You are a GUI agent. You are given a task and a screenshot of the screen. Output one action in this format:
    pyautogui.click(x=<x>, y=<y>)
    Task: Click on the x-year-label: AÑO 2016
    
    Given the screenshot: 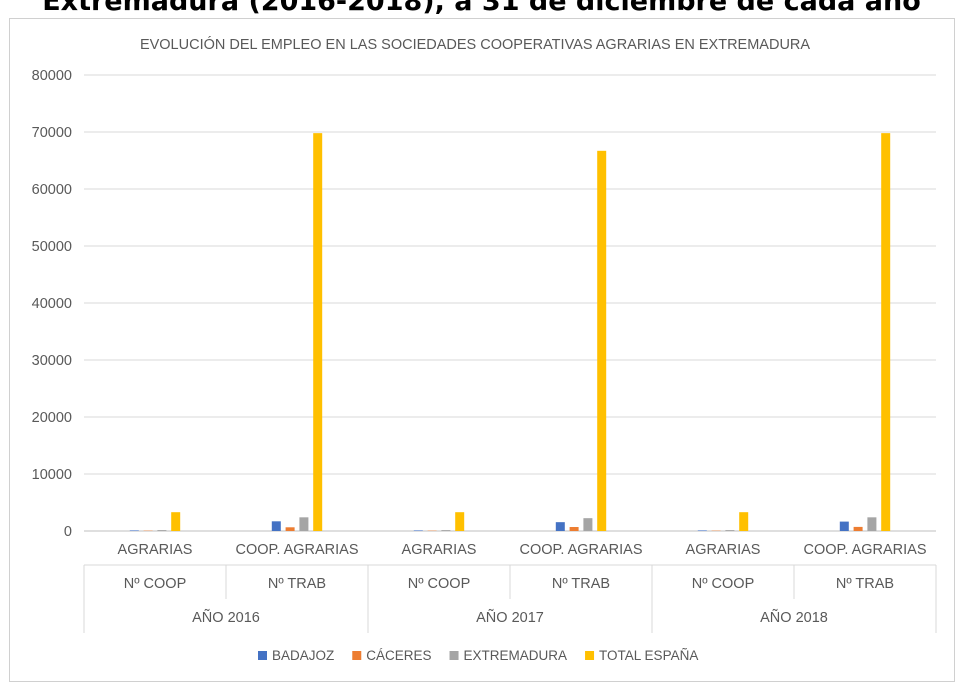 What is the action you would take?
    pyautogui.click(x=226, y=617)
    